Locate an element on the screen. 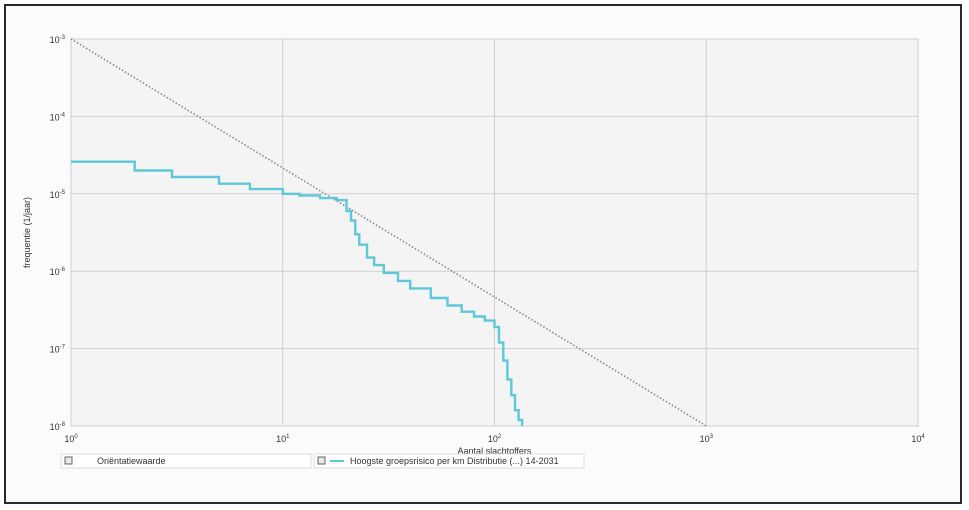 The width and height of the screenshot is (969, 510). y-tick-label: 10⁻⁶ is located at coordinates (58, 272).